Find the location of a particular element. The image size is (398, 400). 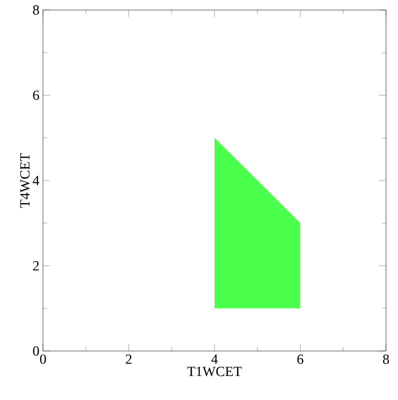

x-tick-label: 8 is located at coordinates (386, 359).